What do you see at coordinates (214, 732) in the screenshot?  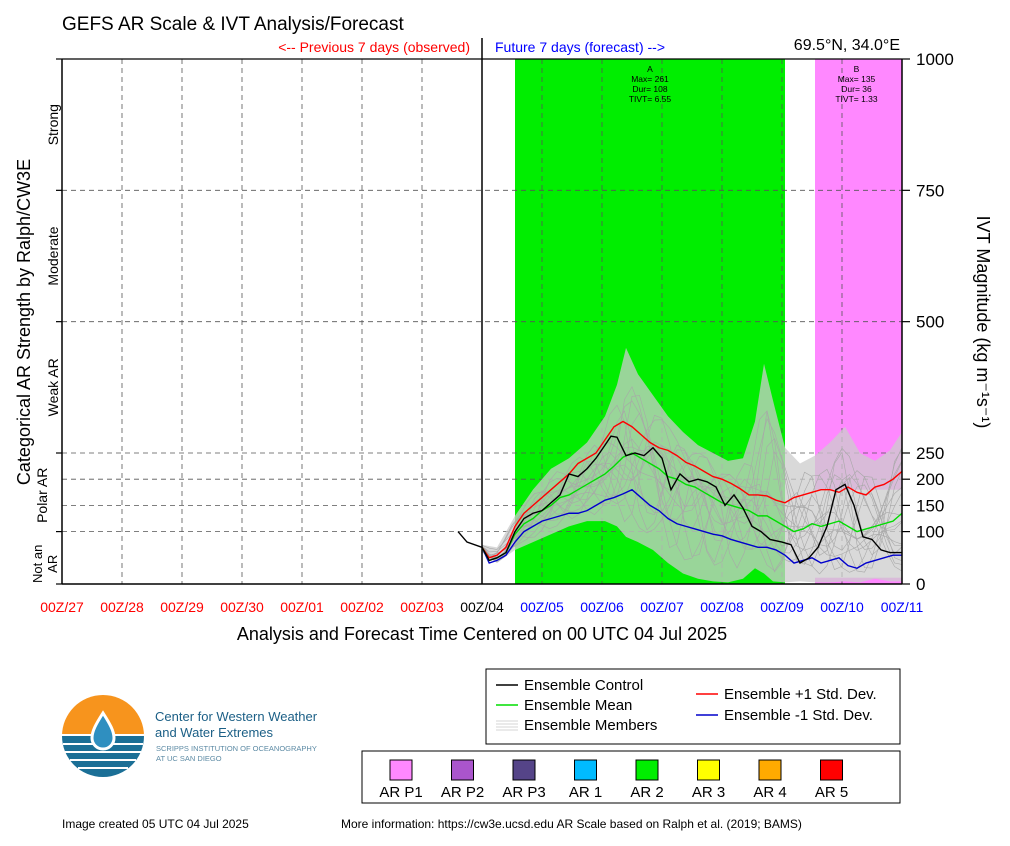 I see `logo-line2: and Water Extremes` at bounding box center [214, 732].